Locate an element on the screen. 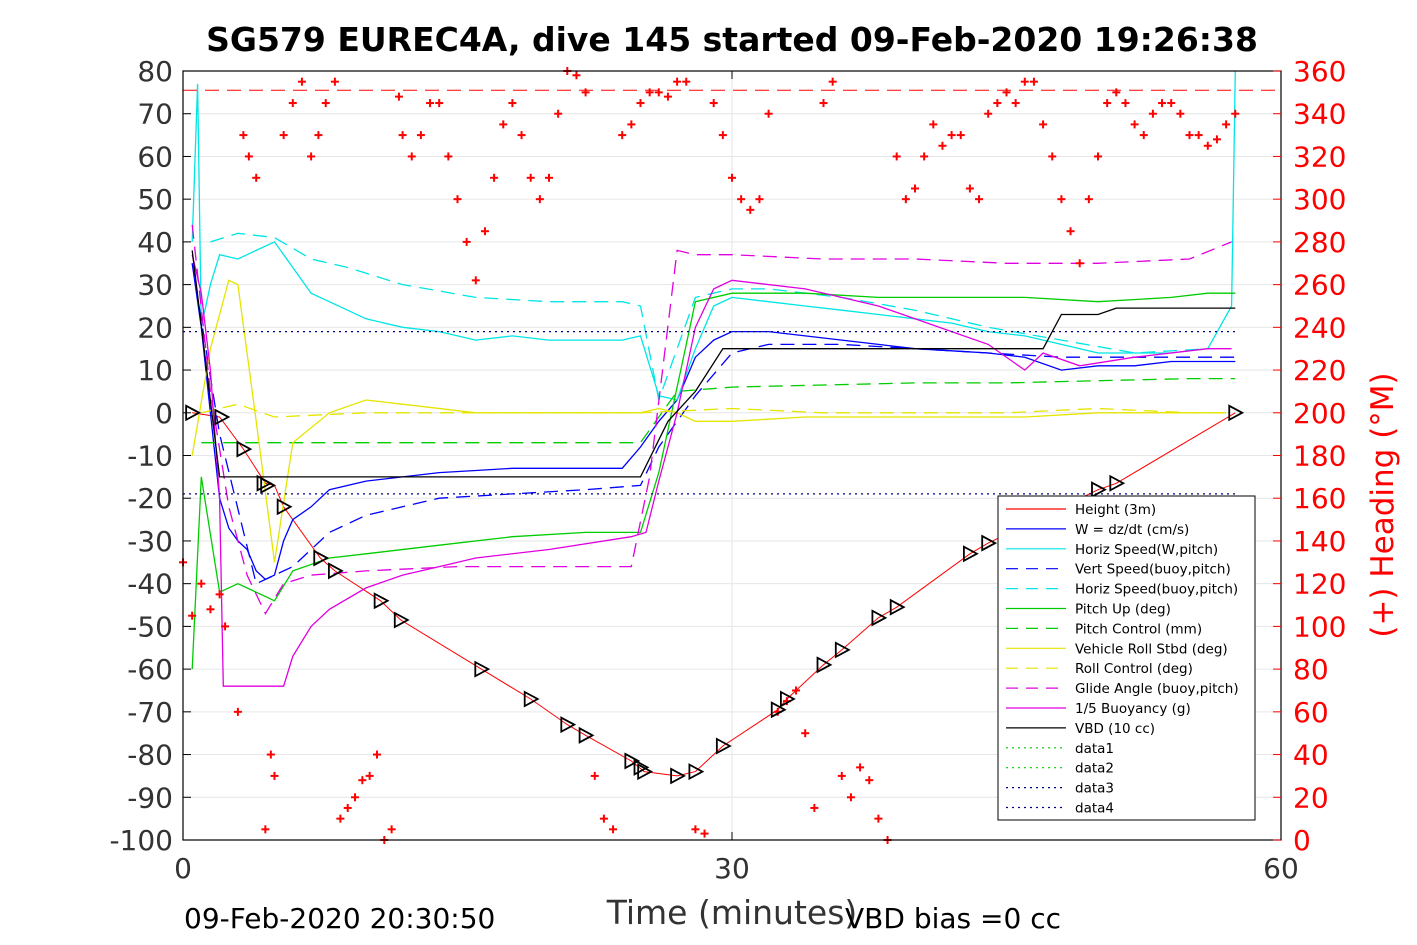 Image resolution: width=1417 pixels, height=945 pixels. series-line-pitch-control-mm is located at coordinates (718, 410).